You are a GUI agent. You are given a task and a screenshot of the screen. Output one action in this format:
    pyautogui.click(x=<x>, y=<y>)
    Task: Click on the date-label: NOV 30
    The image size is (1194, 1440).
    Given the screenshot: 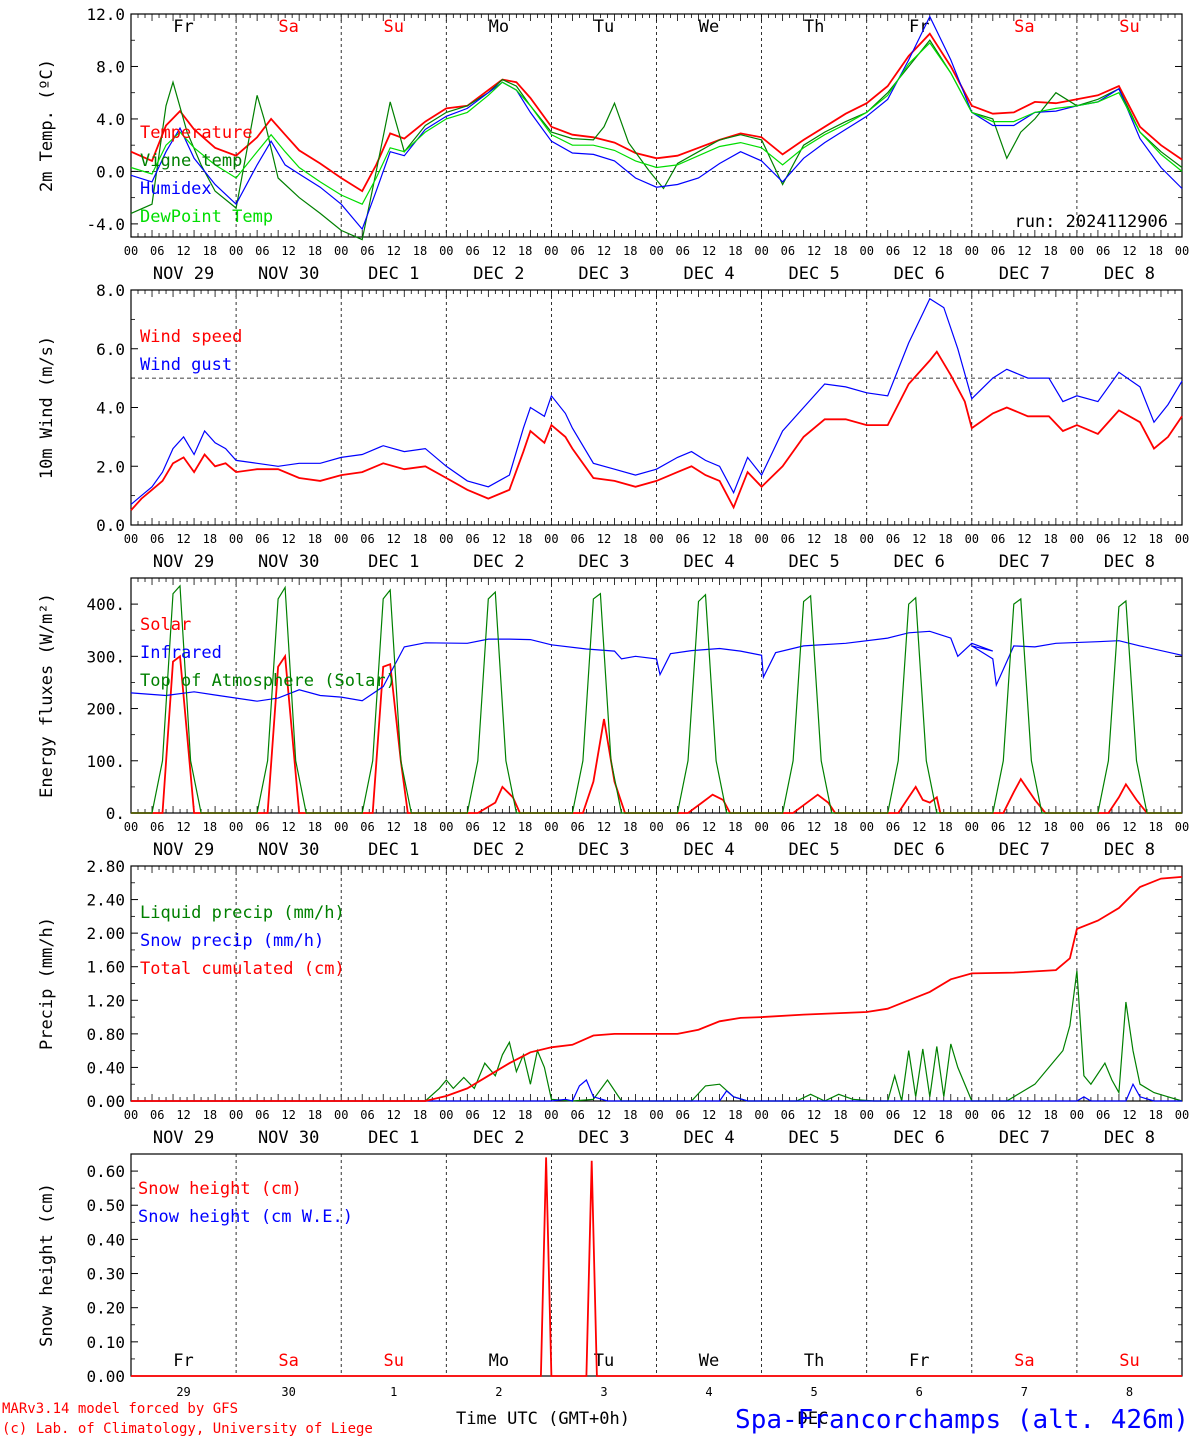 What is the action you would take?
    pyautogui.click(x=288, y=1138)
    